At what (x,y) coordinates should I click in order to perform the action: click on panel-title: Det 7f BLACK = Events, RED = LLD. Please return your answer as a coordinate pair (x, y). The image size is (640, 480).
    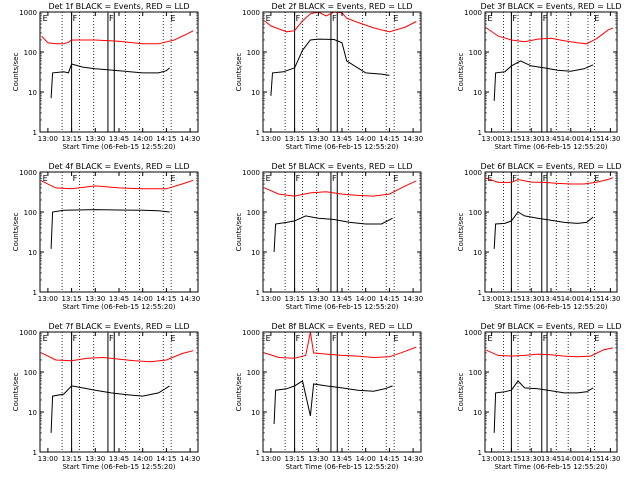
    Looking at the image, I should click on (118, 326).